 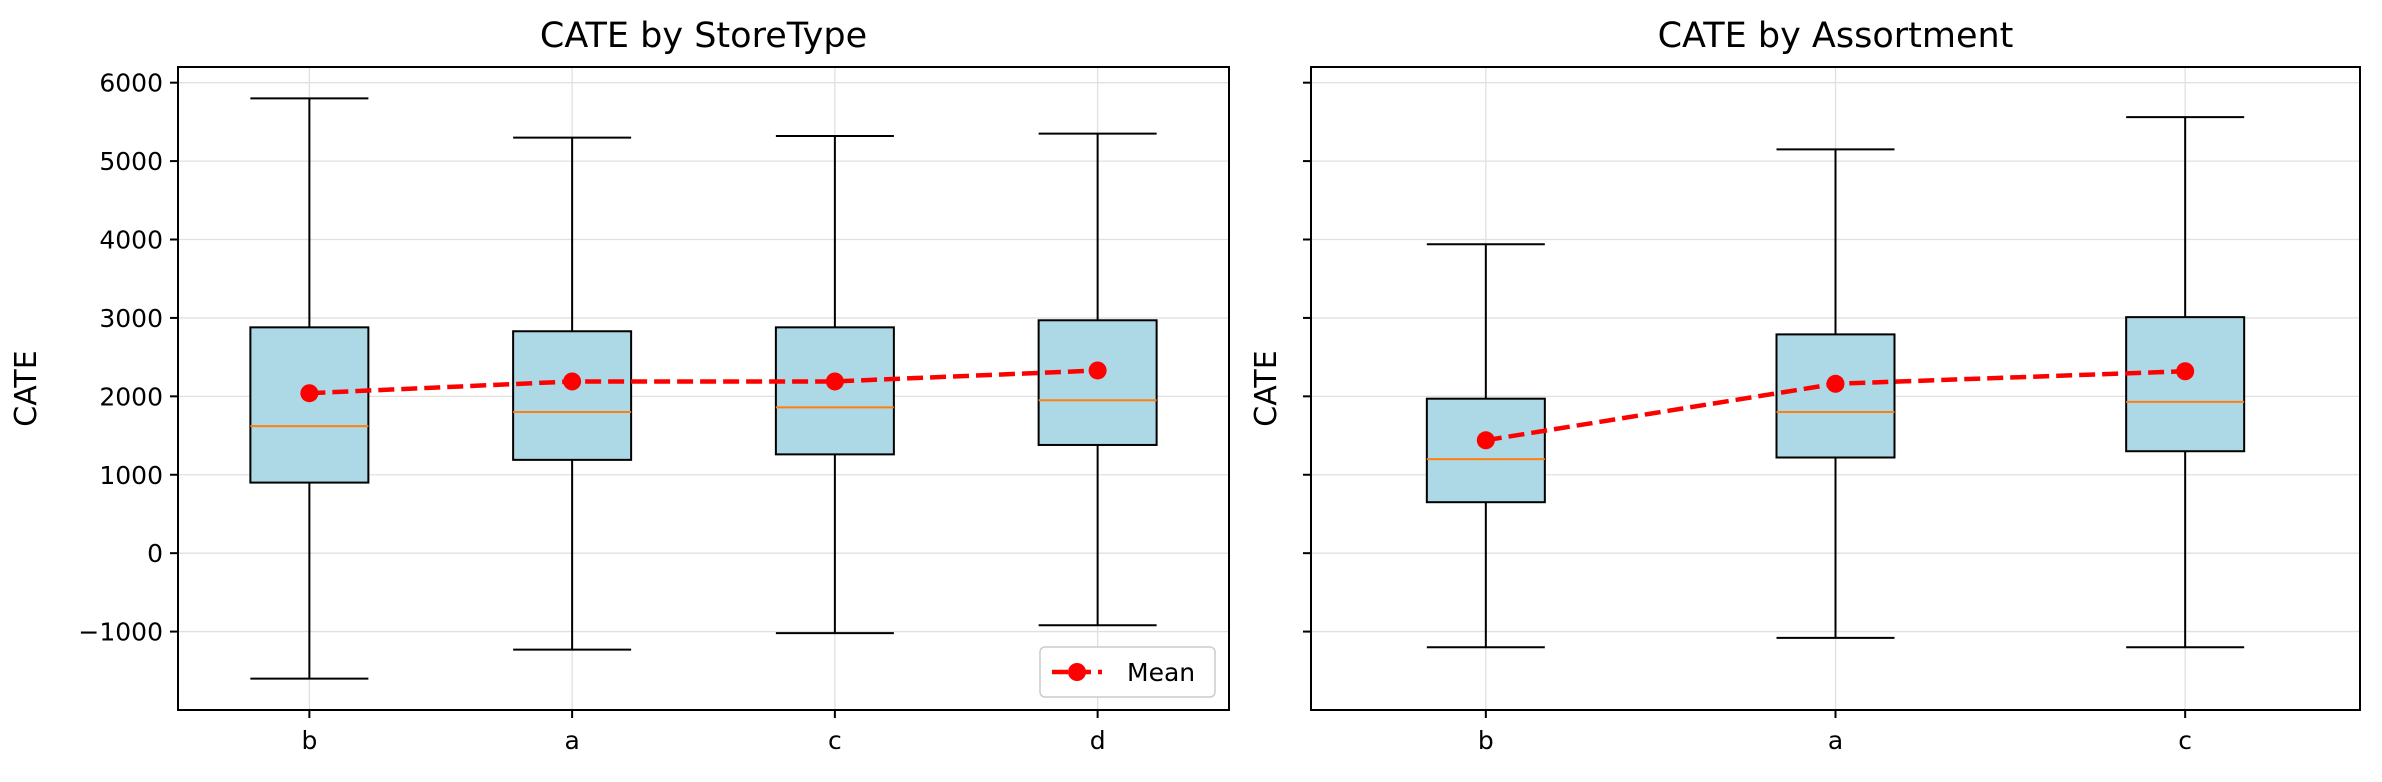 I want to click on legend: Mean, so click(x=1127, y=672).